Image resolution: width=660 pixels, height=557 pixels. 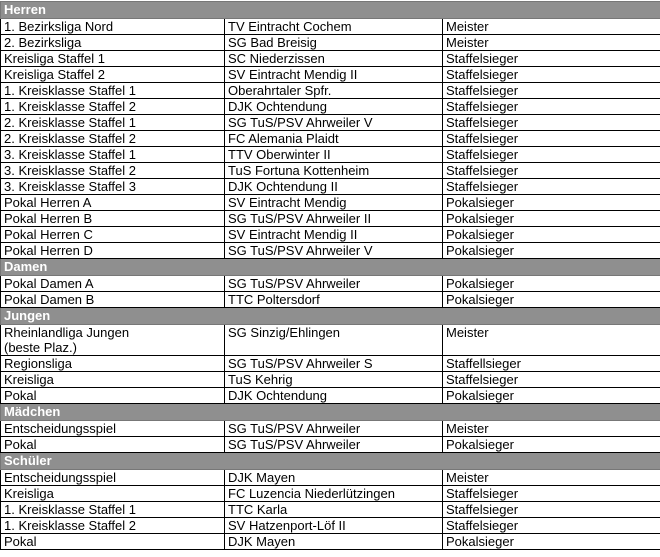 What do you see at coordinates (334, 171) in the screenshot?
I see `team-cell: TuS Fortuna Kottenheim` at bounding box center [334, 171].